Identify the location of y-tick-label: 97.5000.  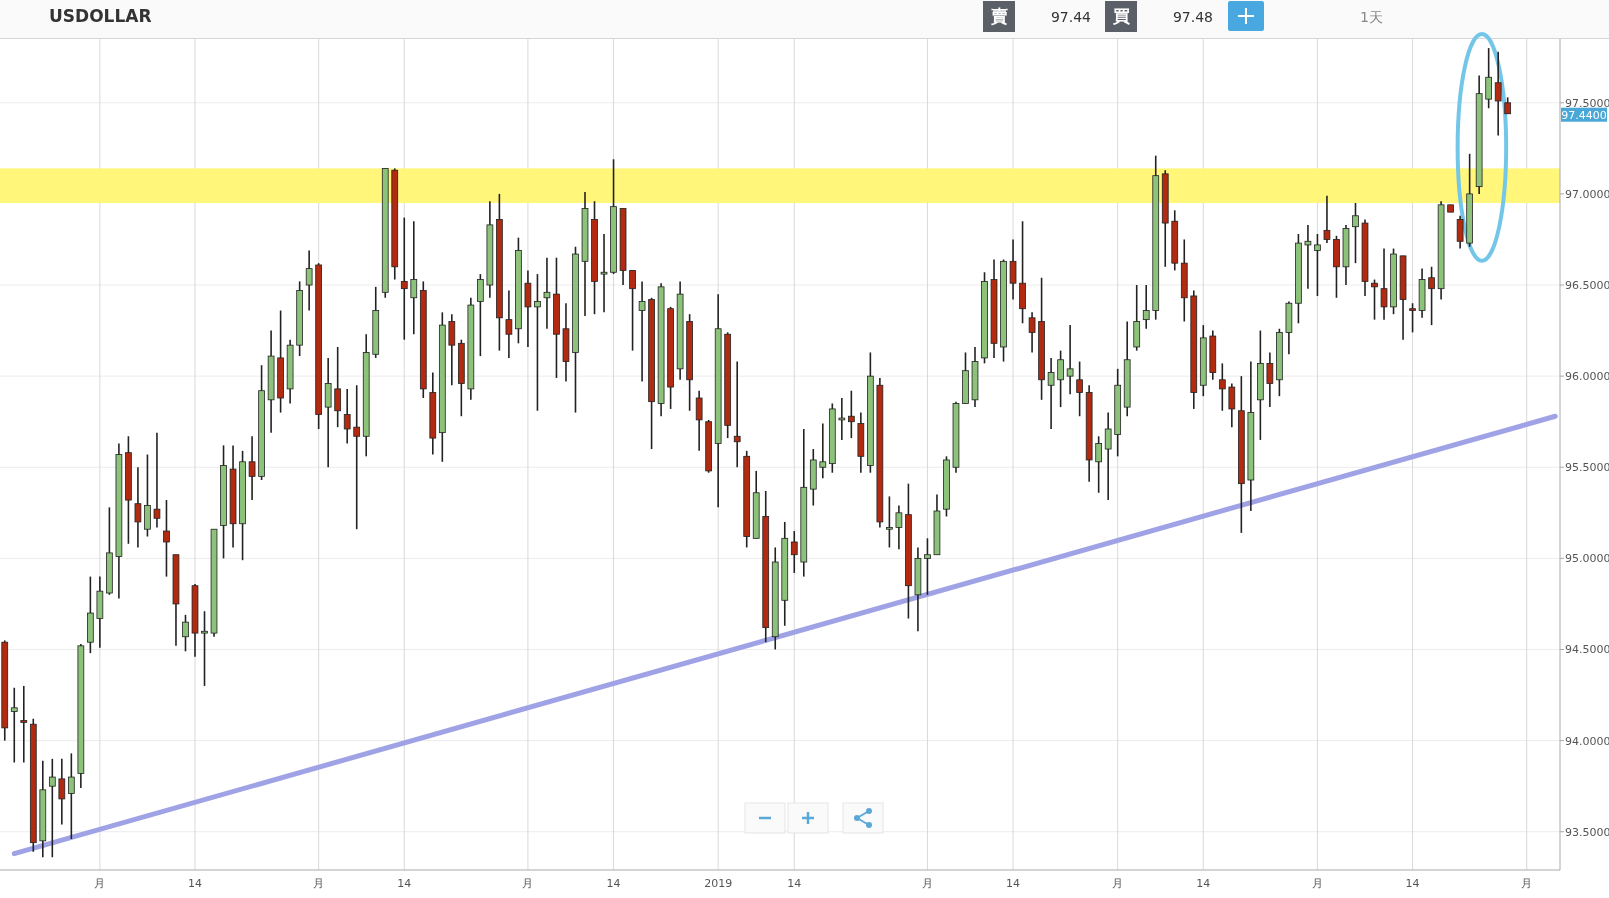
(1587, 103).